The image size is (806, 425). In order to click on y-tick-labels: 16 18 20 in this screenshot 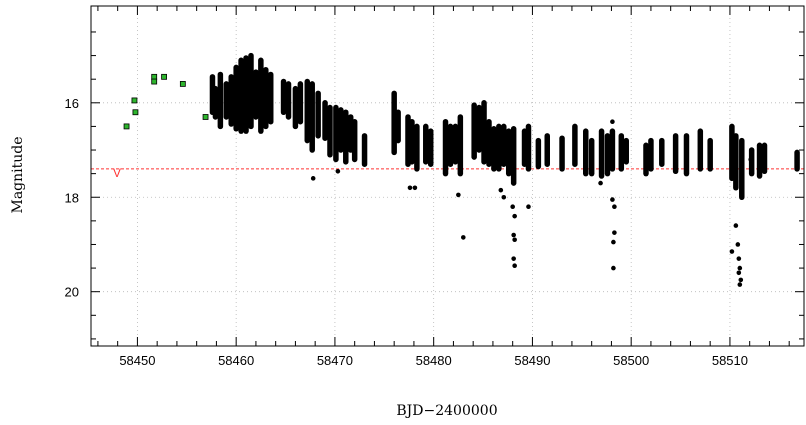, I will do `click(72, 198)`.